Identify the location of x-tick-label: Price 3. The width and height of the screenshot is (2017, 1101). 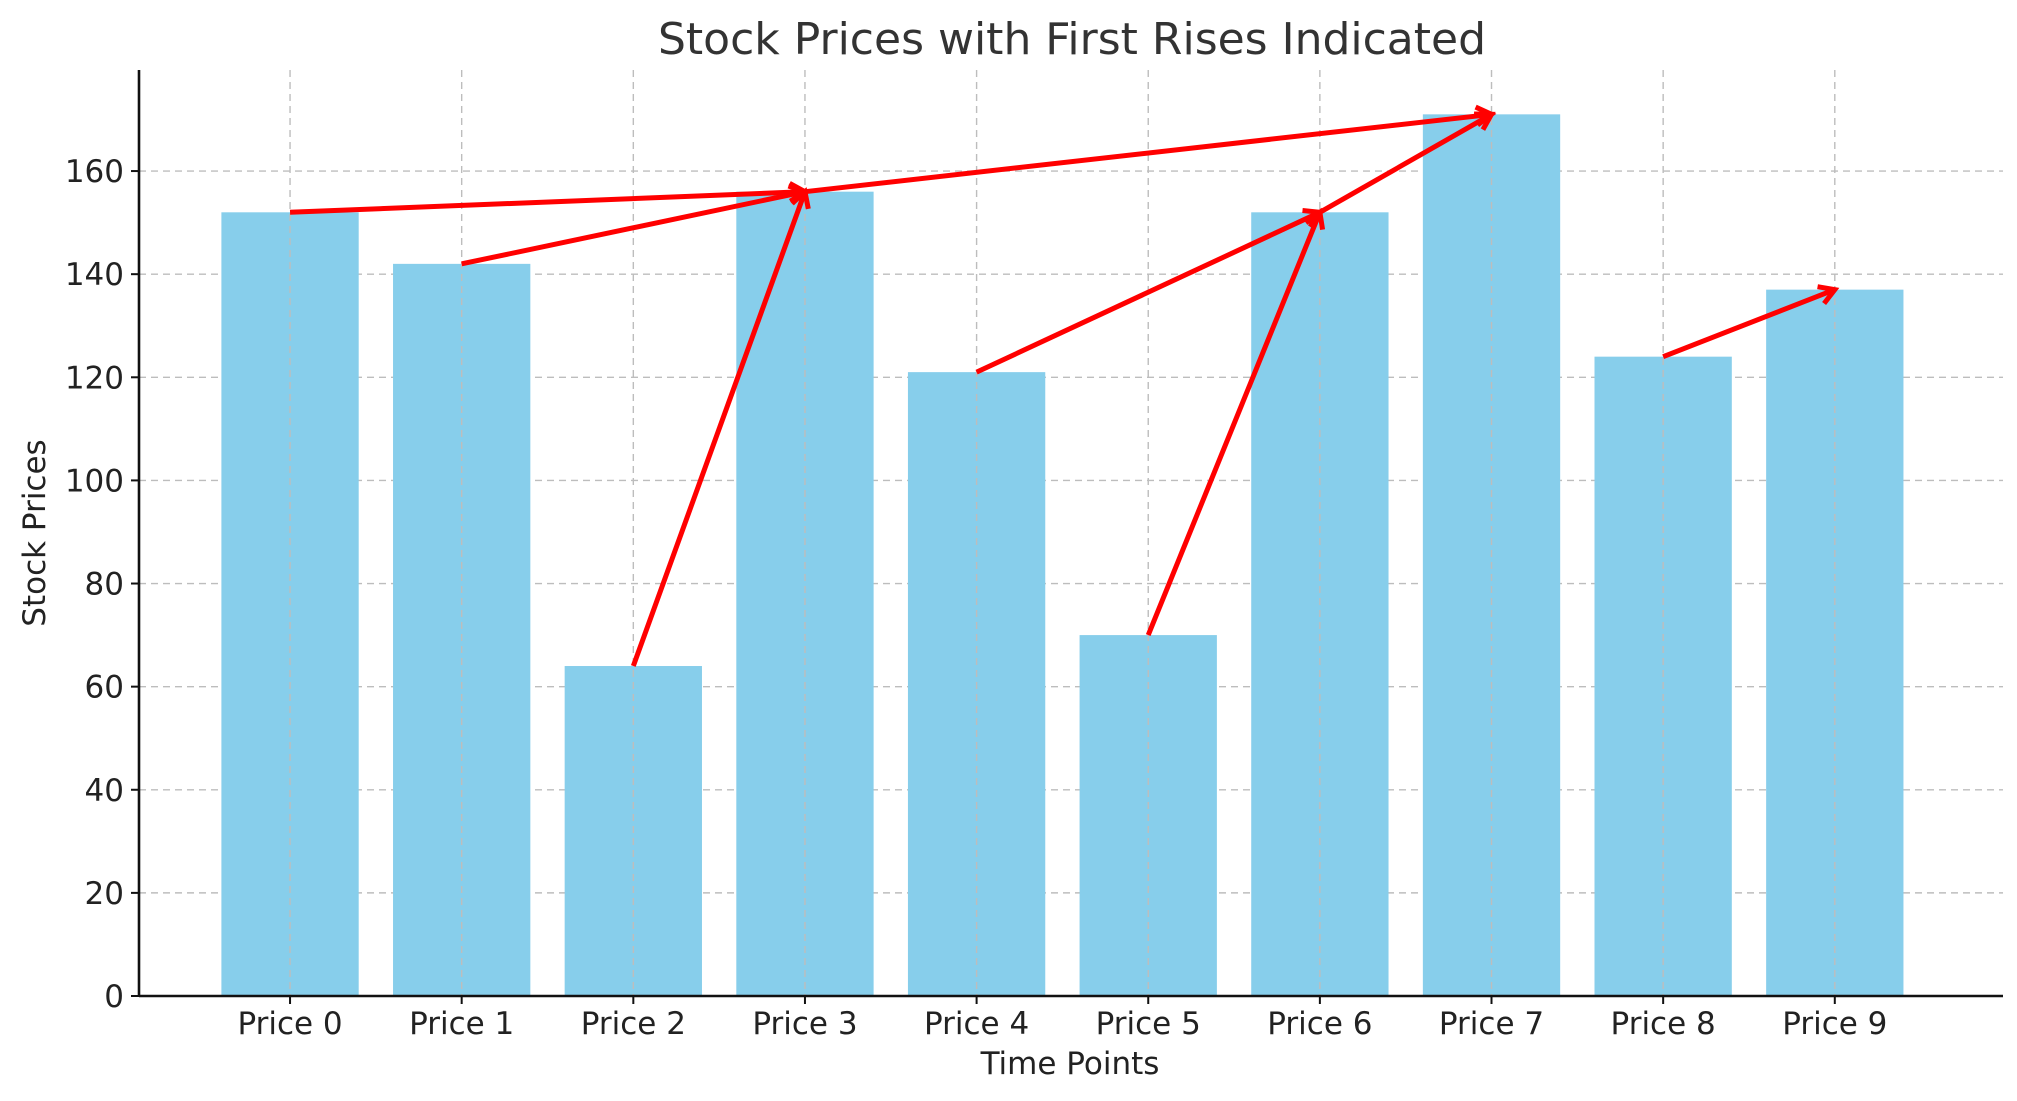
(804, 1024).